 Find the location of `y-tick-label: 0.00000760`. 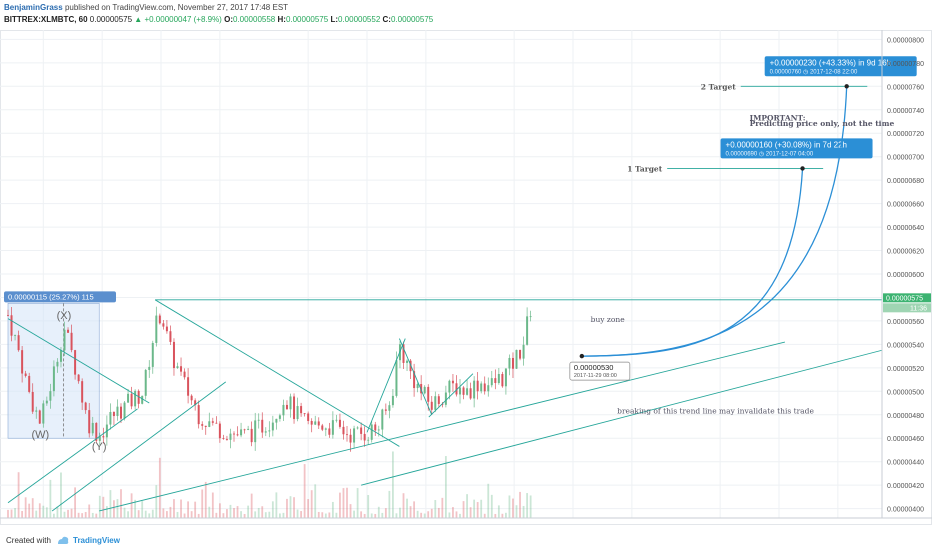

y-tick-label: 0.00000760 is located at coordinates (905, 87).